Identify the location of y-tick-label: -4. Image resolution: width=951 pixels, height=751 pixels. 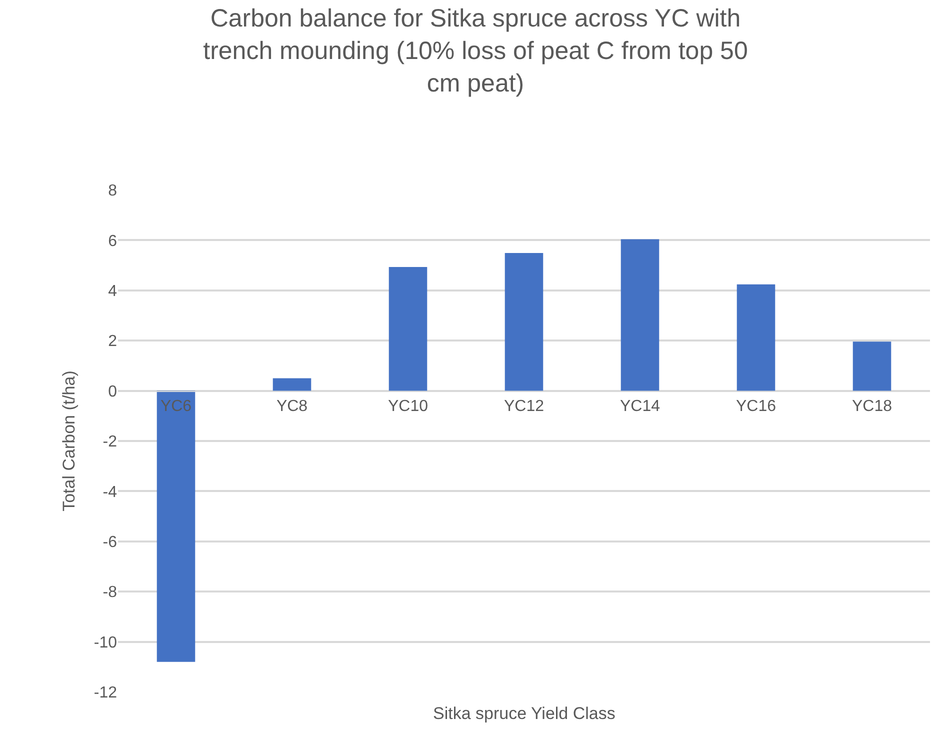
(110, 492).